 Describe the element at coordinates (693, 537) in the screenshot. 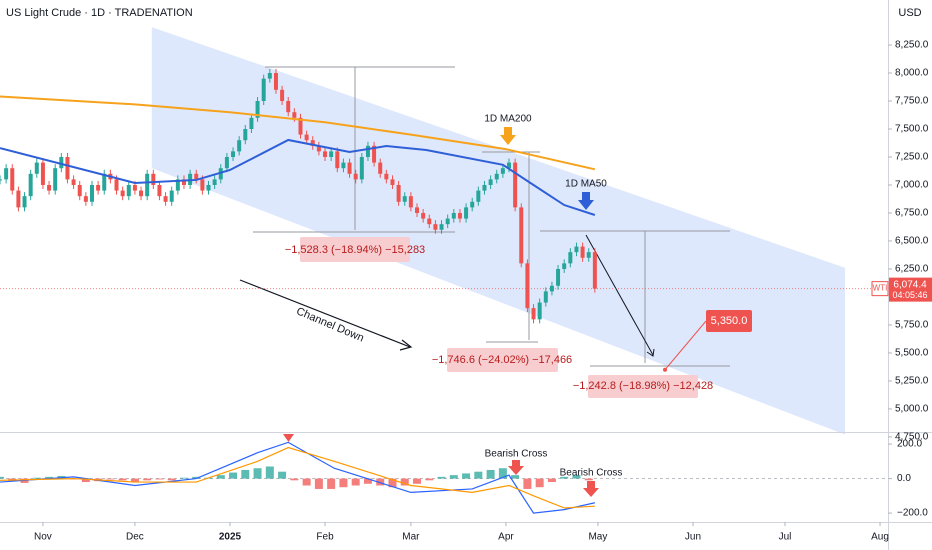

I see `x-tick-label: Jun` at that location.